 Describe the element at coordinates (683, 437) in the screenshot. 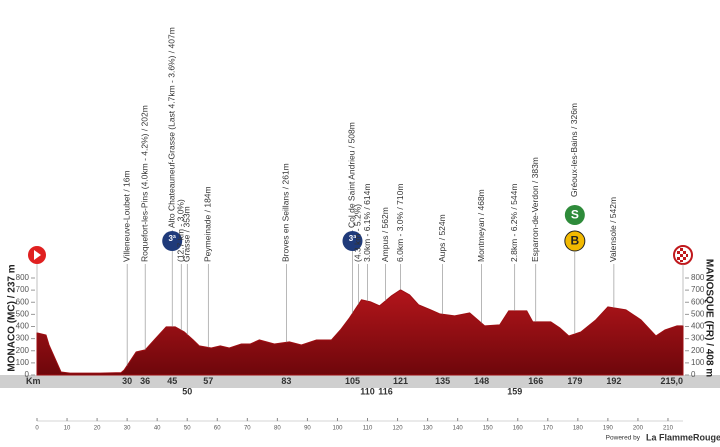

I see `footer-brand: La FlammeRouge` at that location.